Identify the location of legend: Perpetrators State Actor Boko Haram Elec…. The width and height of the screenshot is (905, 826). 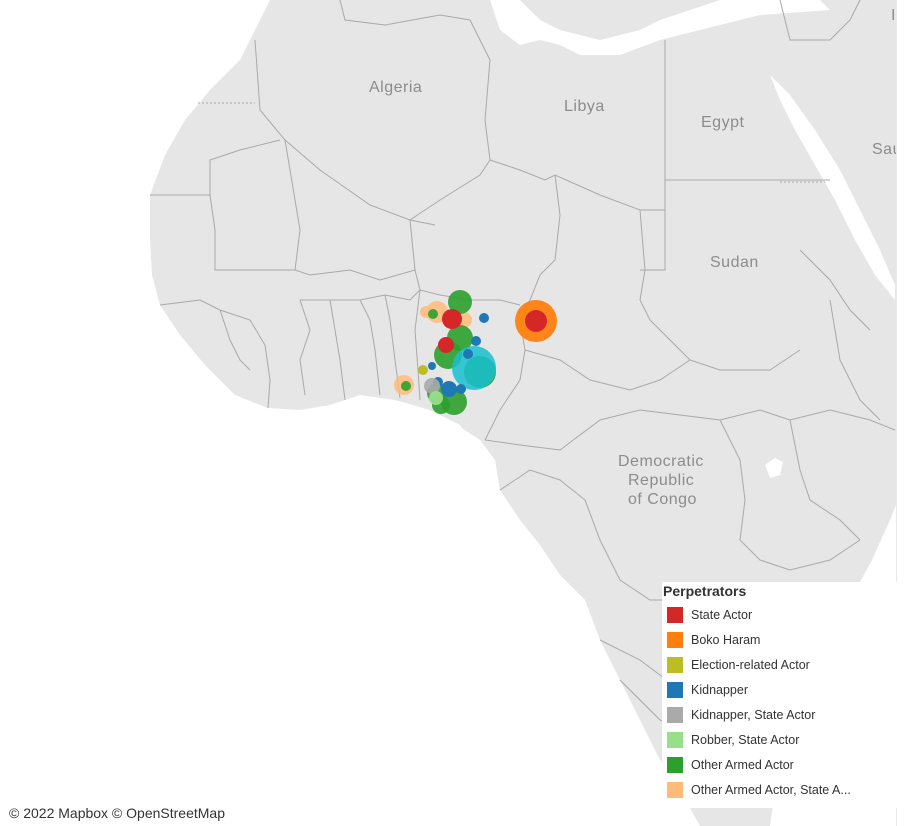
(782, 695).